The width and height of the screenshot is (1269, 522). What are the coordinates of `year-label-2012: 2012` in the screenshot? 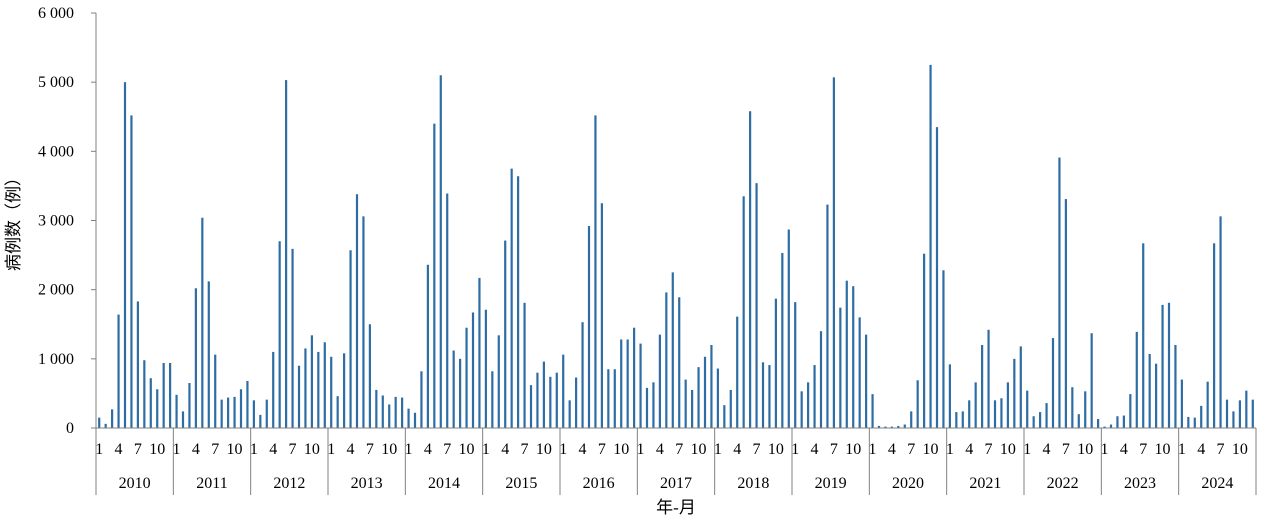 It's located at (289, 483).